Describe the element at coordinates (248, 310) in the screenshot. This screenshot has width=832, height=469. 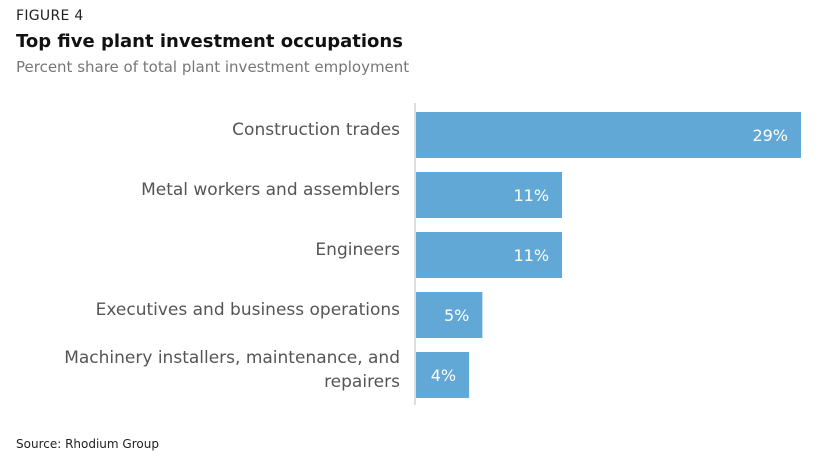
I see `category-label-4: Executives and business operations` at that location.